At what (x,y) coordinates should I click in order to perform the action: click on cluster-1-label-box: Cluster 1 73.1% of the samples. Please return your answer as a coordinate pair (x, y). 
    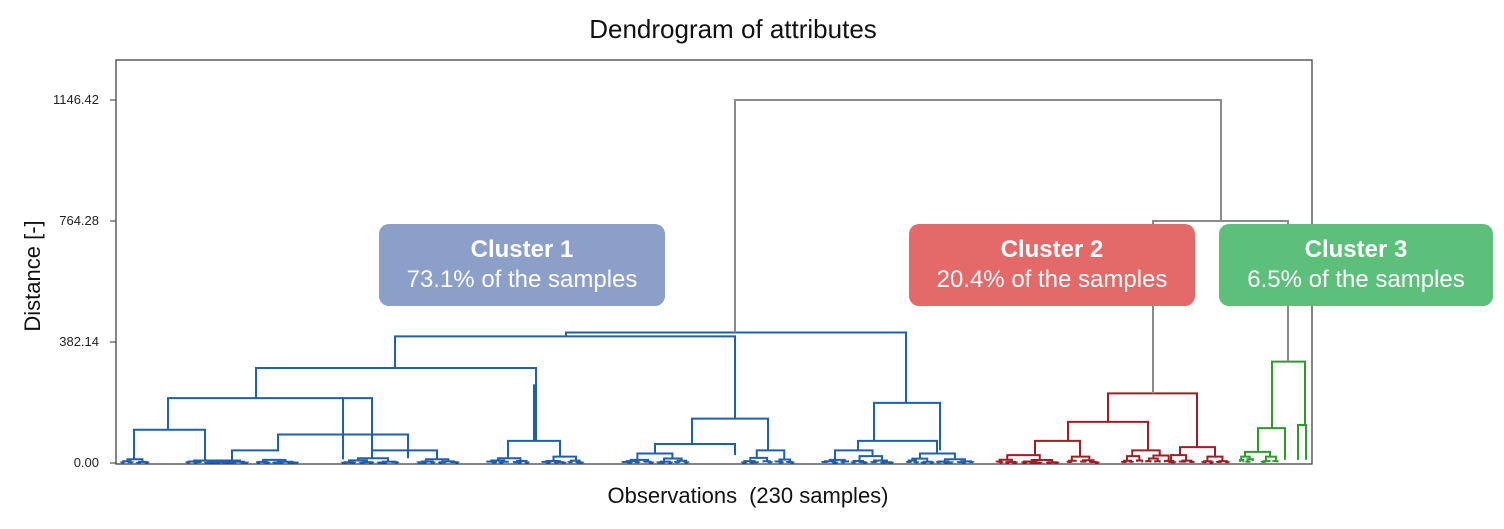
    Looking at the image, I should click on (522, 265).